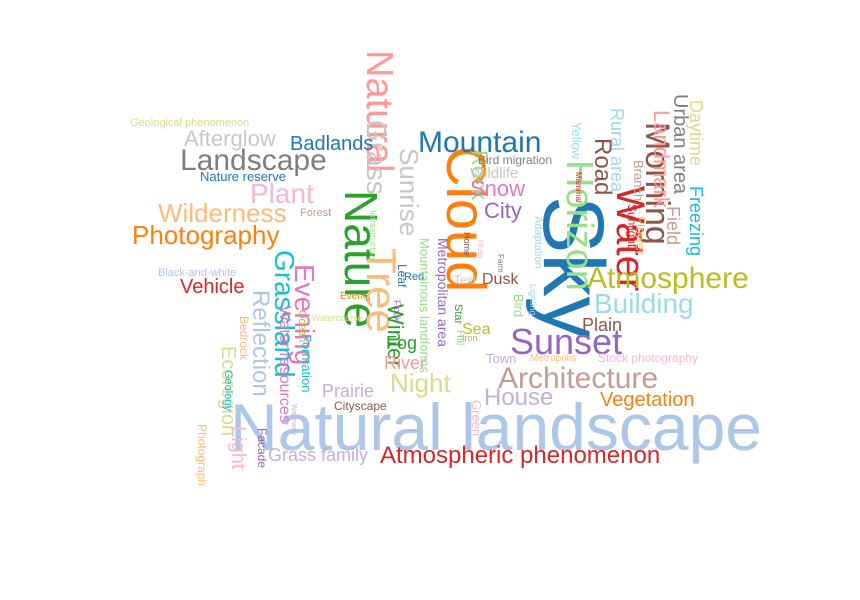  I want to click on word-freezing: Freezing, so click(696, 221).